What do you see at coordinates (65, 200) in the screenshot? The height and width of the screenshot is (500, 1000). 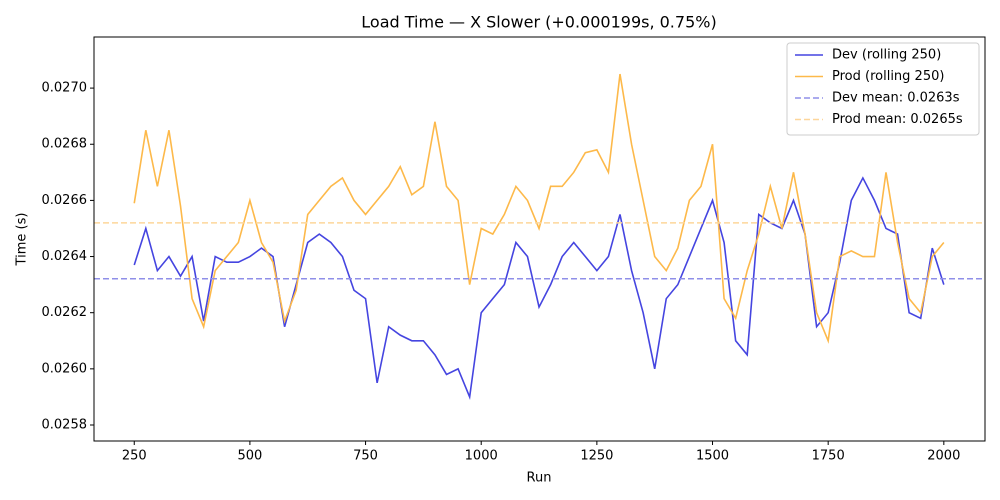 I see `y-tick-label: 0.0266` at bounding box center [65, 200].